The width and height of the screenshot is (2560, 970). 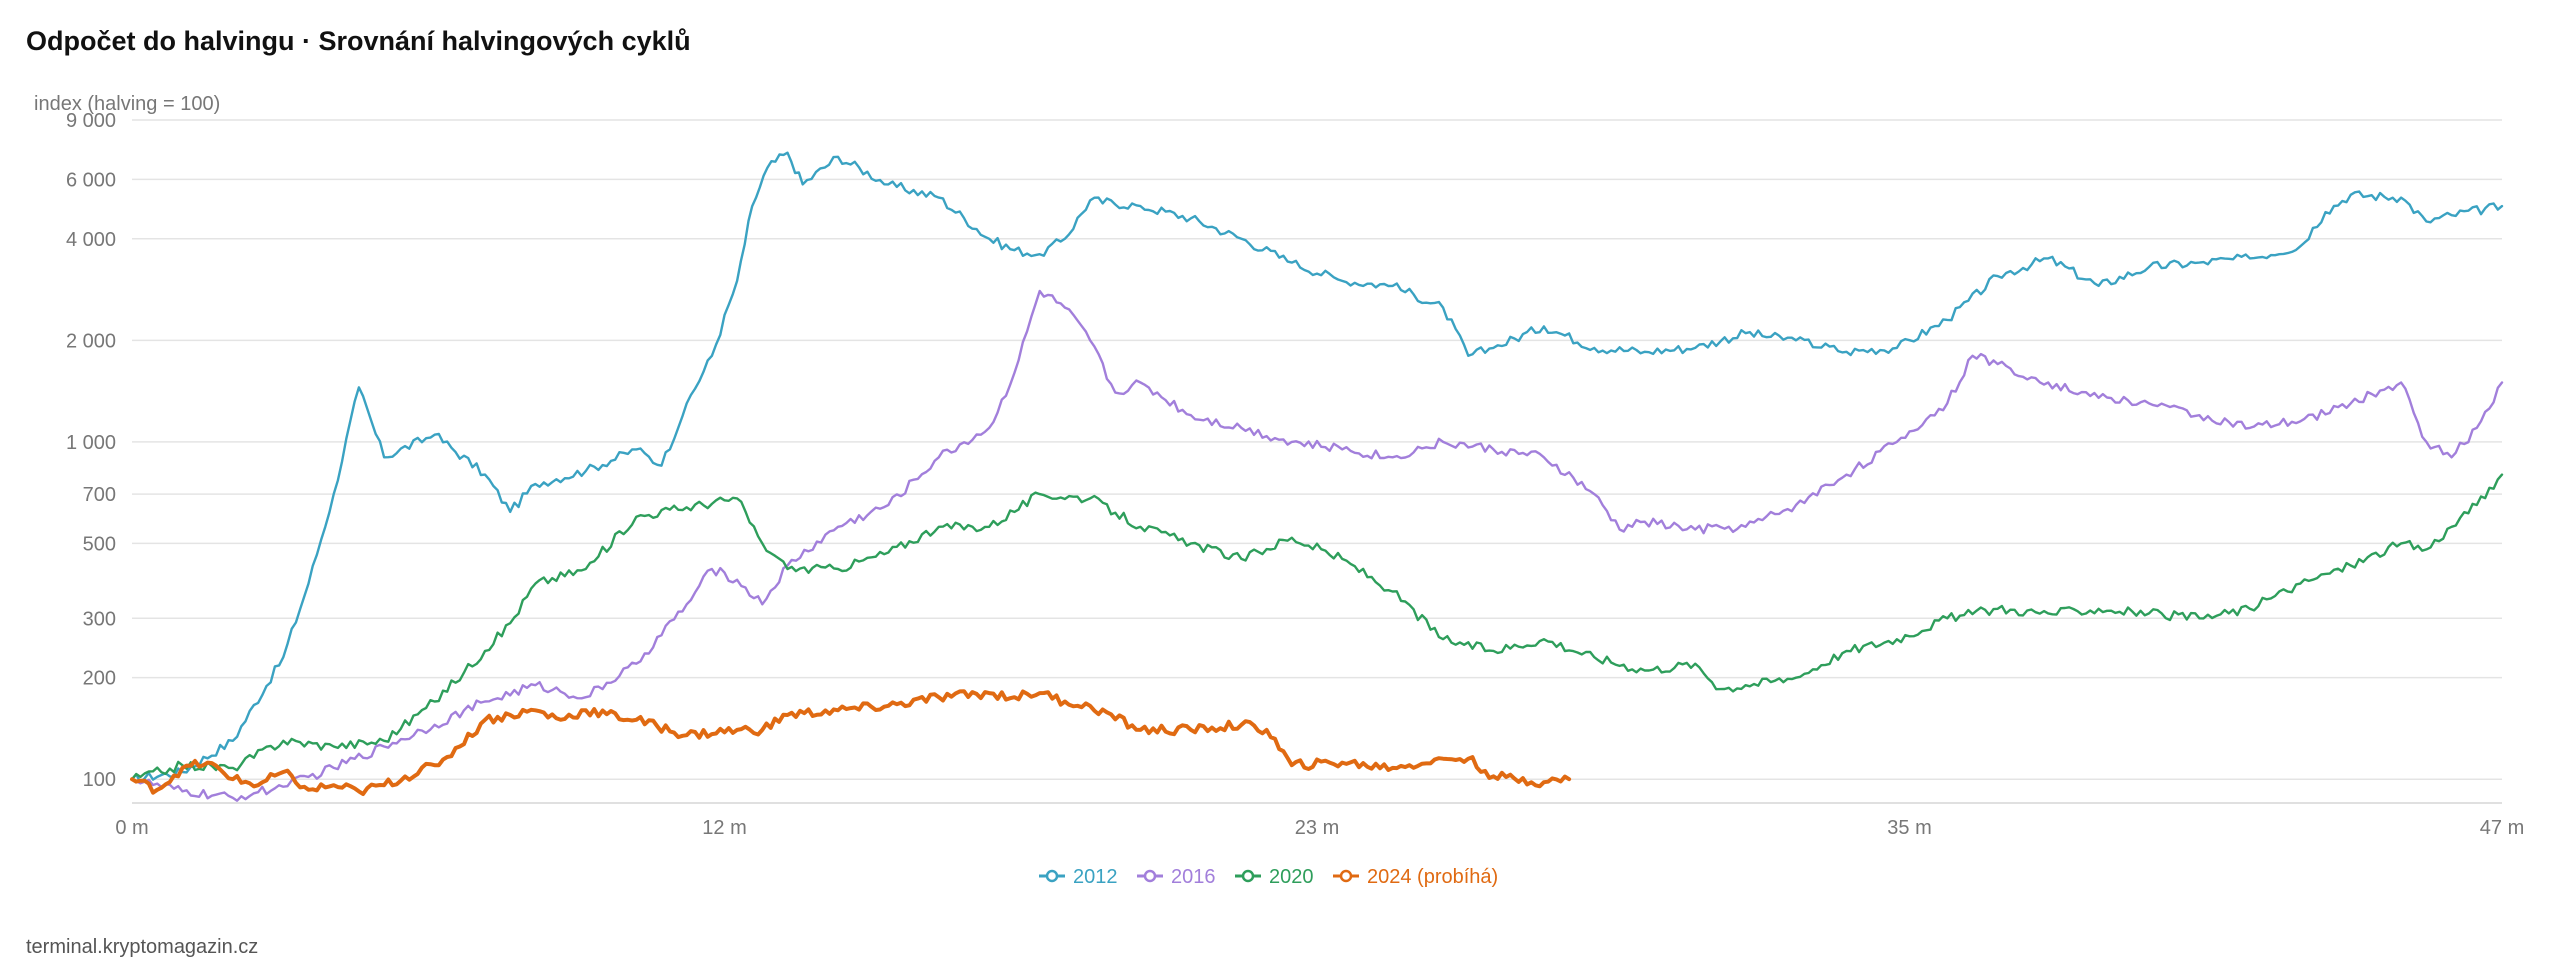 I want to click on legend-item-2012: 2012, so click(x=1078, y=877).